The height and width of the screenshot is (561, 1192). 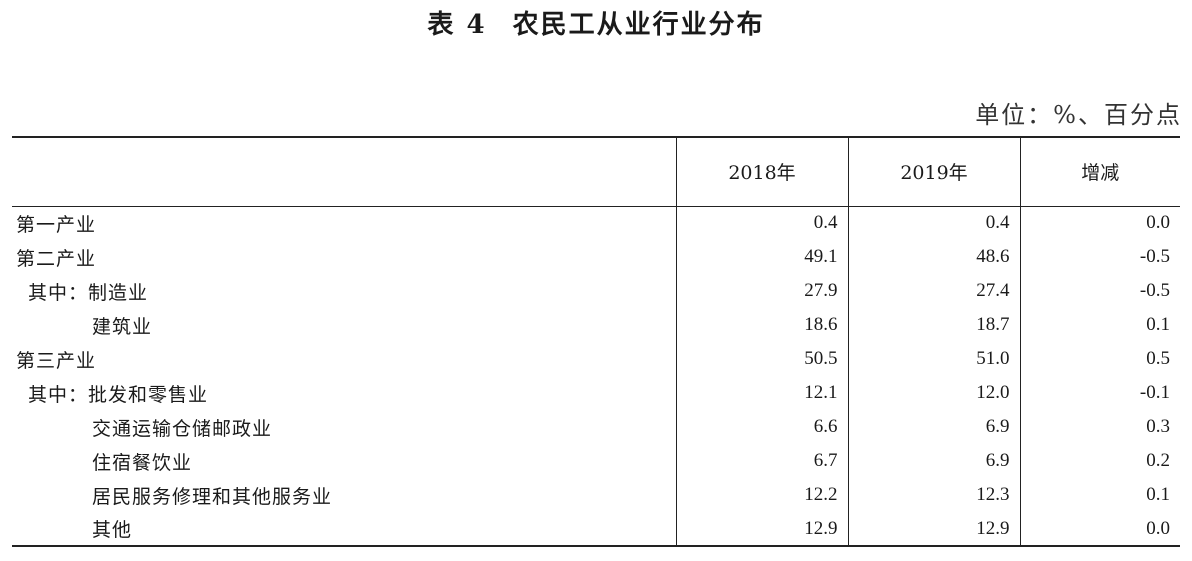 I want to click on row-value-2018: 12.2, so click(x=761, y=495).